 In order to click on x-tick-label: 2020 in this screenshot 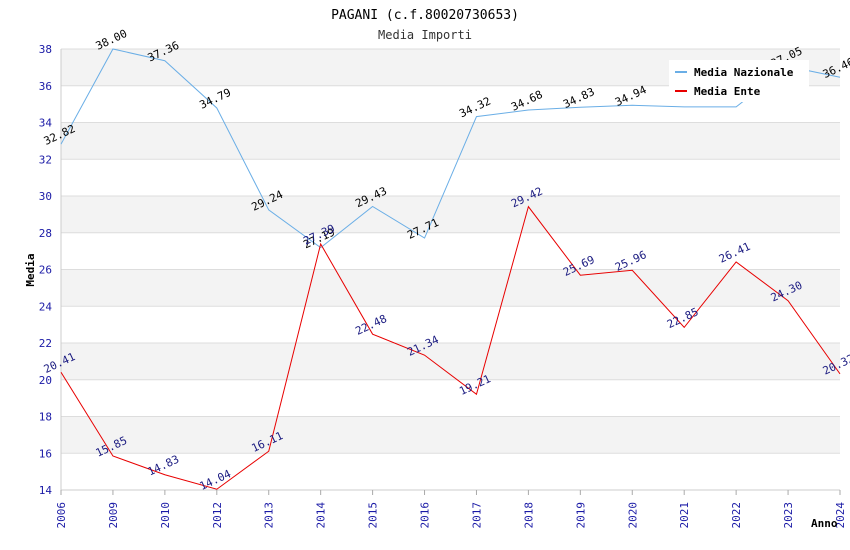, I will do `click(632, 515)`.